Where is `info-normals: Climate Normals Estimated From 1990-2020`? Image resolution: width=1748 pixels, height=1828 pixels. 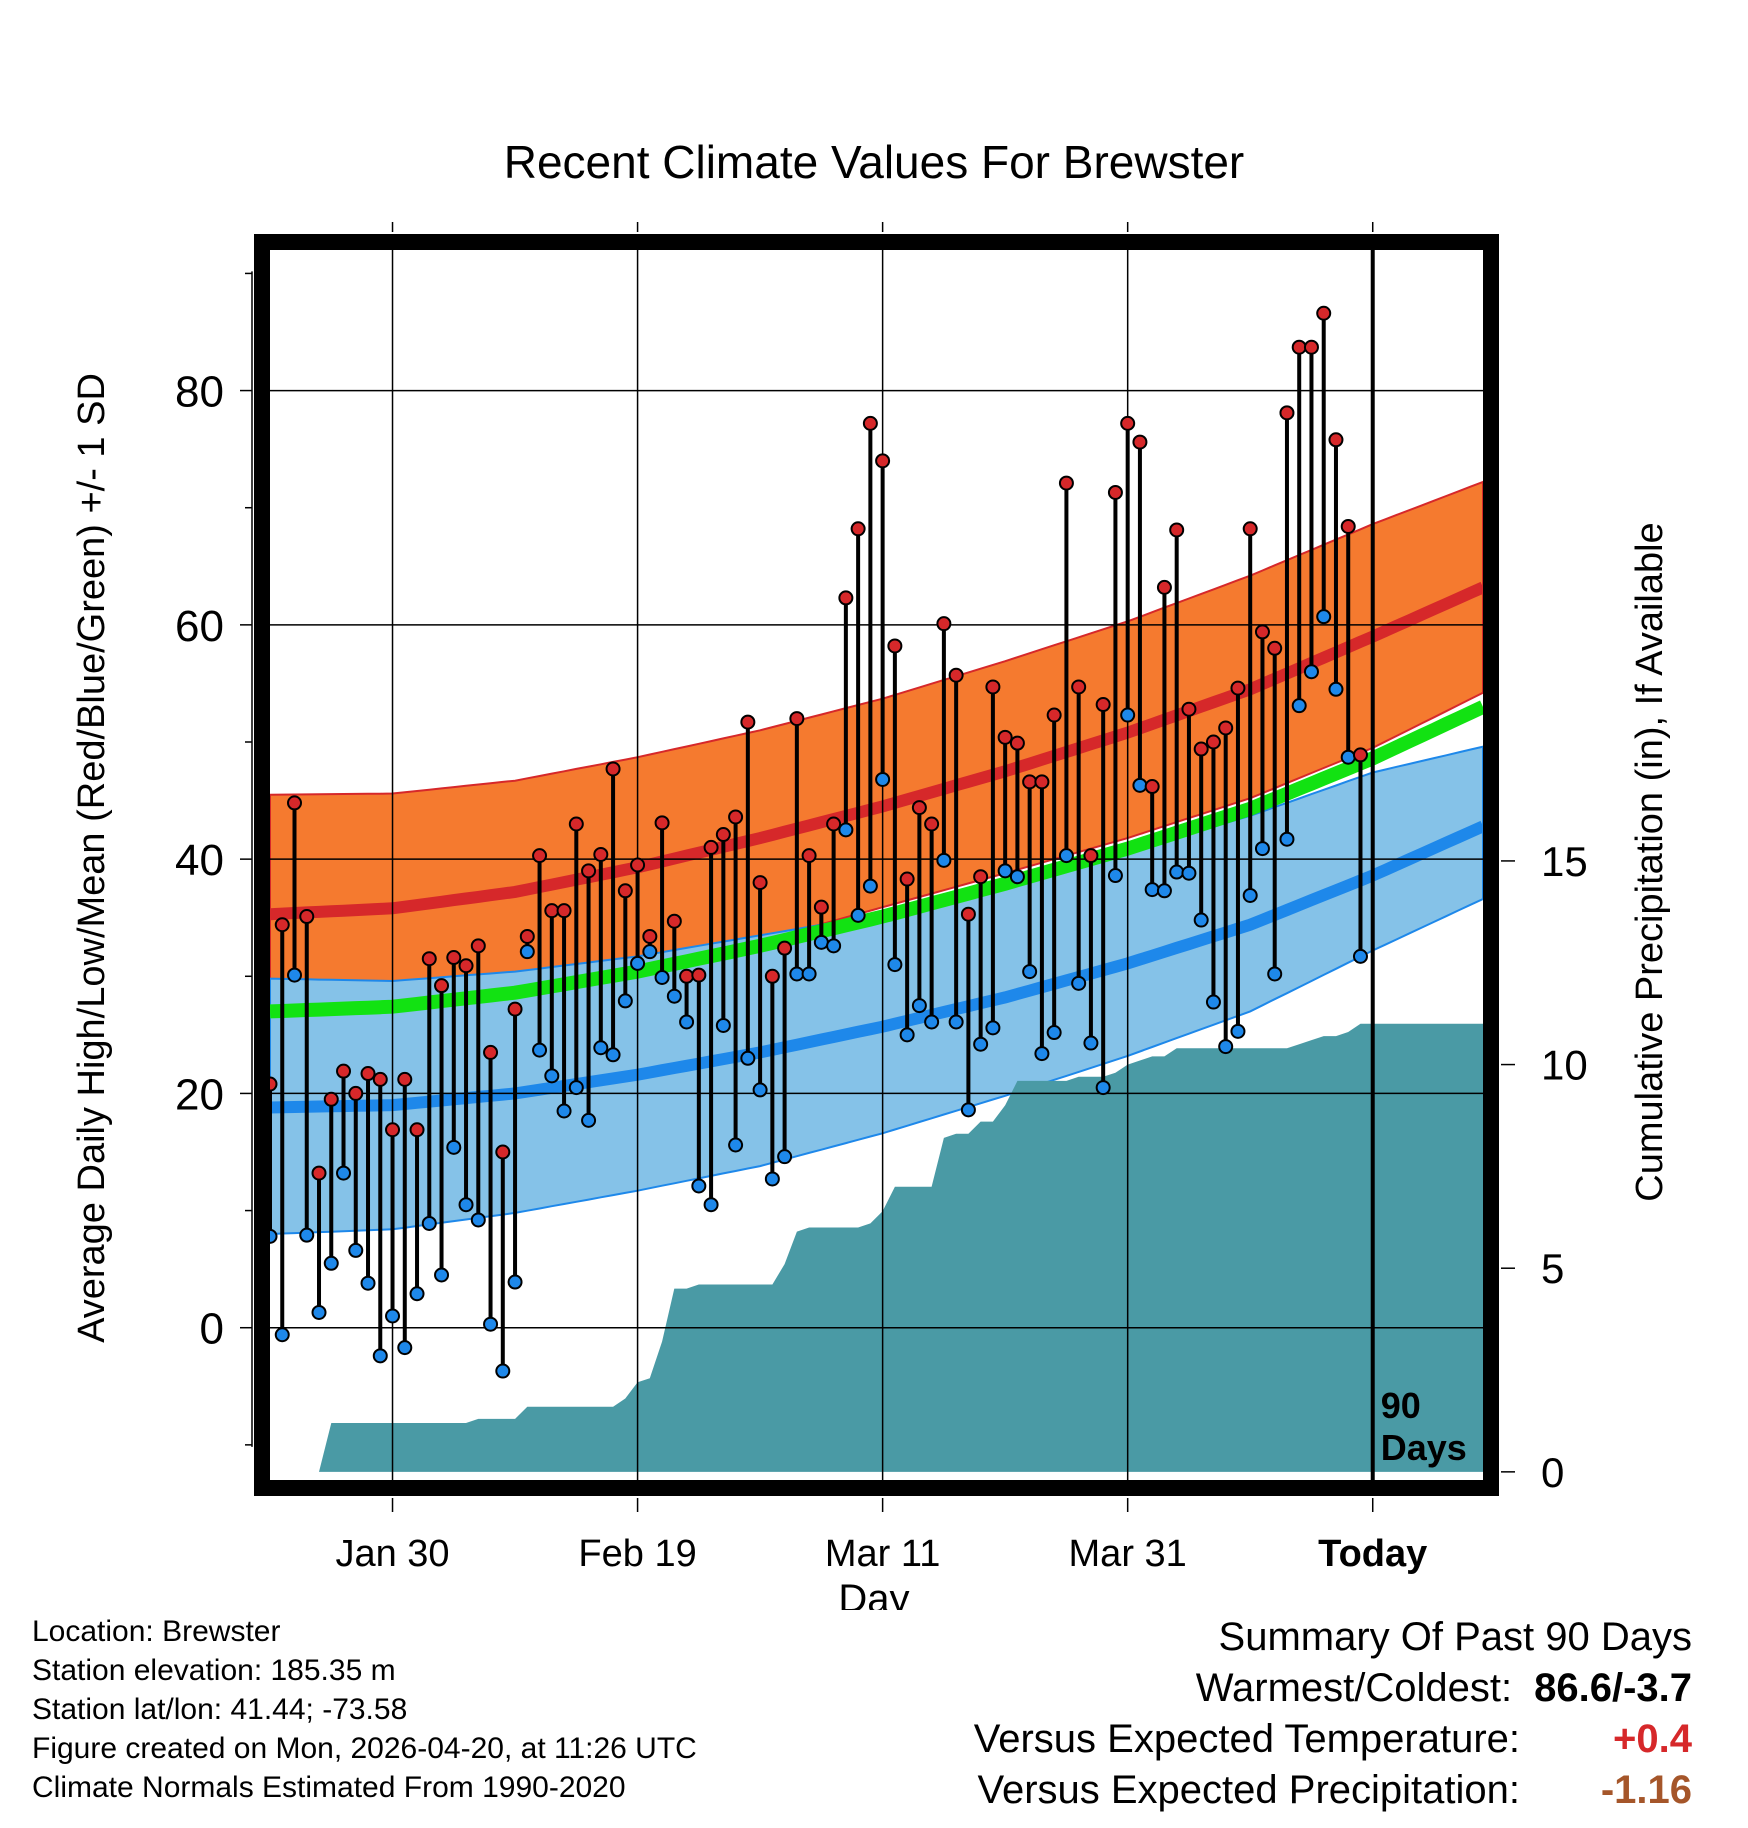 info-normals: Climate Normals Estimated From 1990-2020 is located at coordinates (329, 1787).